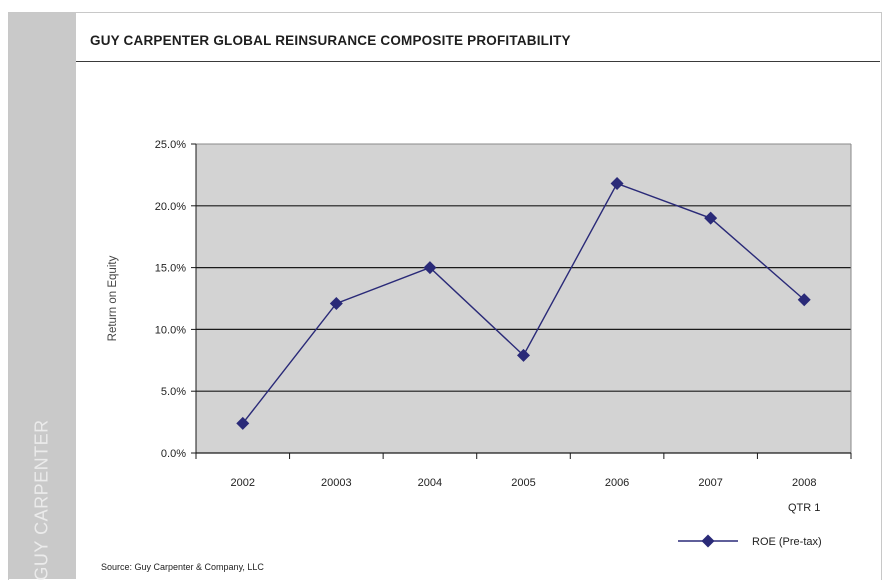 The width and height of the screenshot is (888, 581). Describe the element at coordinates (182, 567) in the screenshot. I see `source-note: Source: Guy Carpenter & Company, LLC` at that location.